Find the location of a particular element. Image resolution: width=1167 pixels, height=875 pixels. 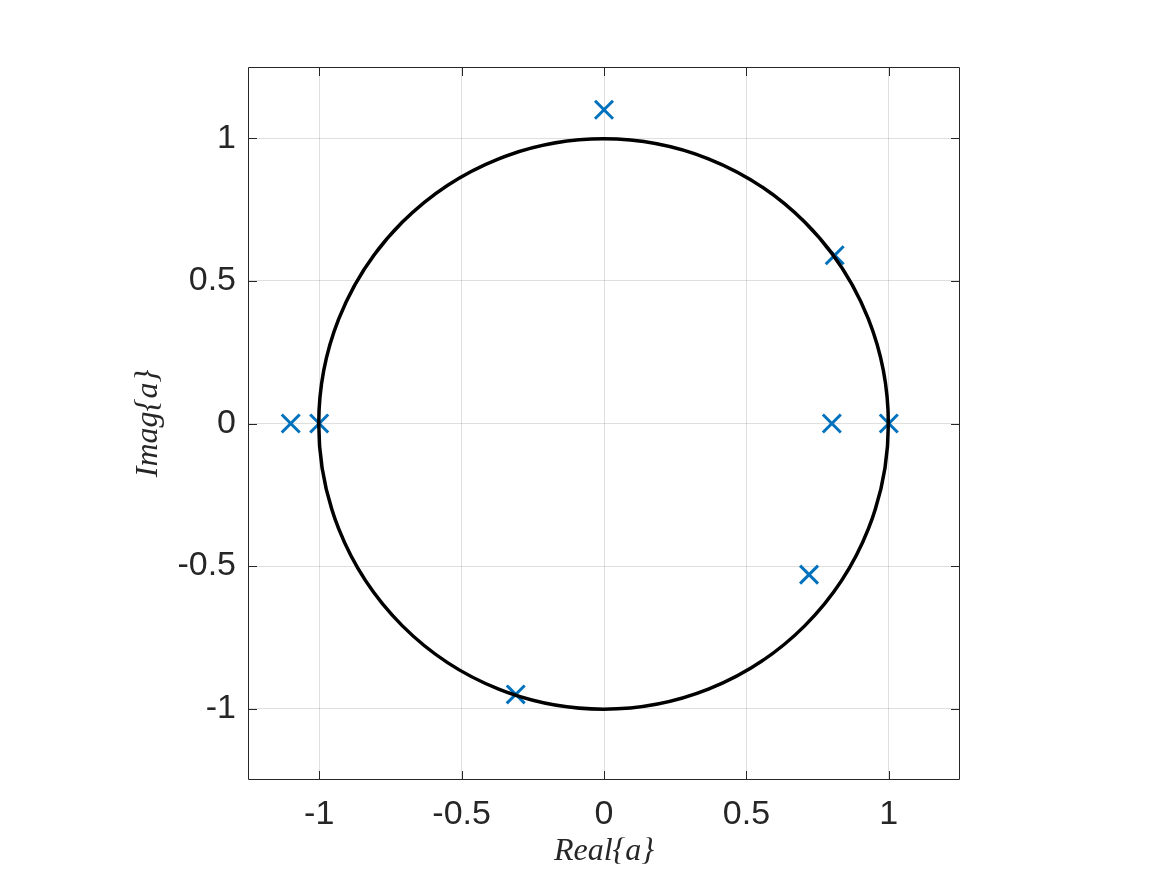

y-tick-label: 0.5 is located at coordinates (212, 278).